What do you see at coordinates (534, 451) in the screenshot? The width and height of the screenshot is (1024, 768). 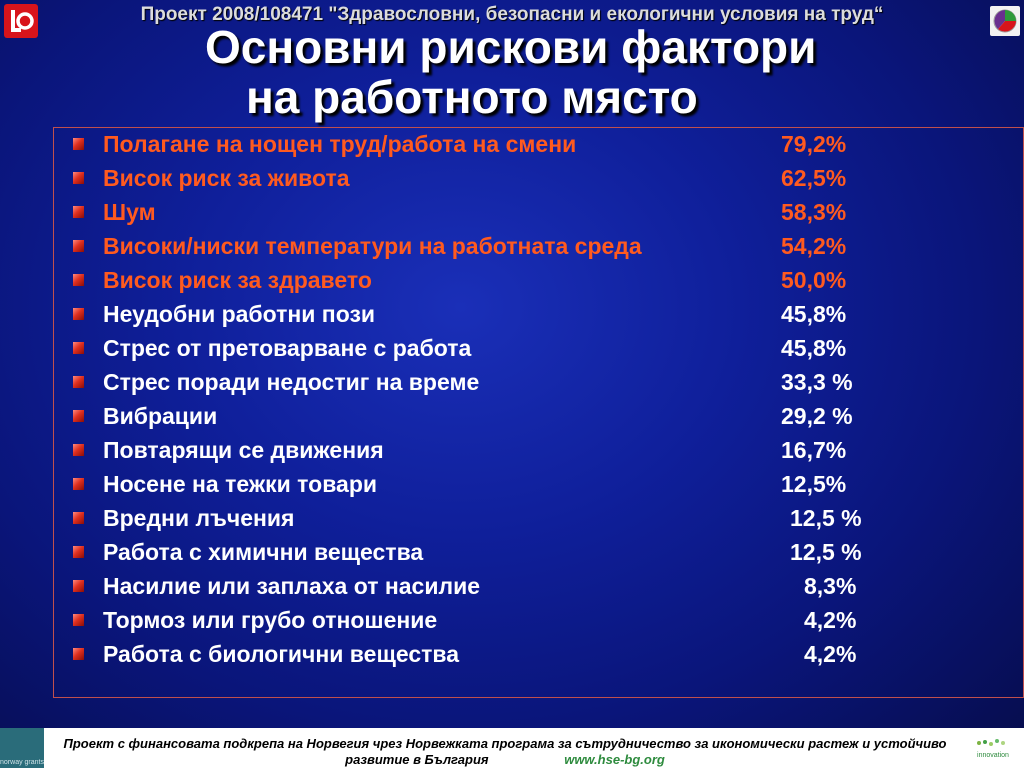 I see `risk-factor-row: Повтарящи се движения 16,7%` at bounding box center [534, 451].